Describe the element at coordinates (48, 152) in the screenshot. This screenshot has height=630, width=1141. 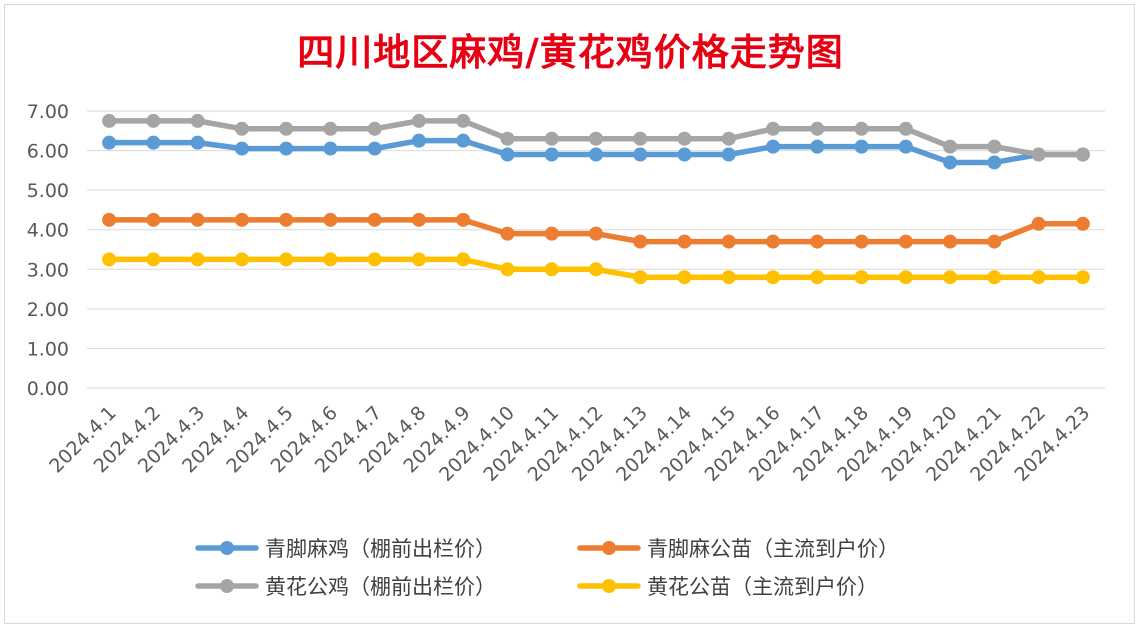
I see `y-tick-label: 6.00` at that location.